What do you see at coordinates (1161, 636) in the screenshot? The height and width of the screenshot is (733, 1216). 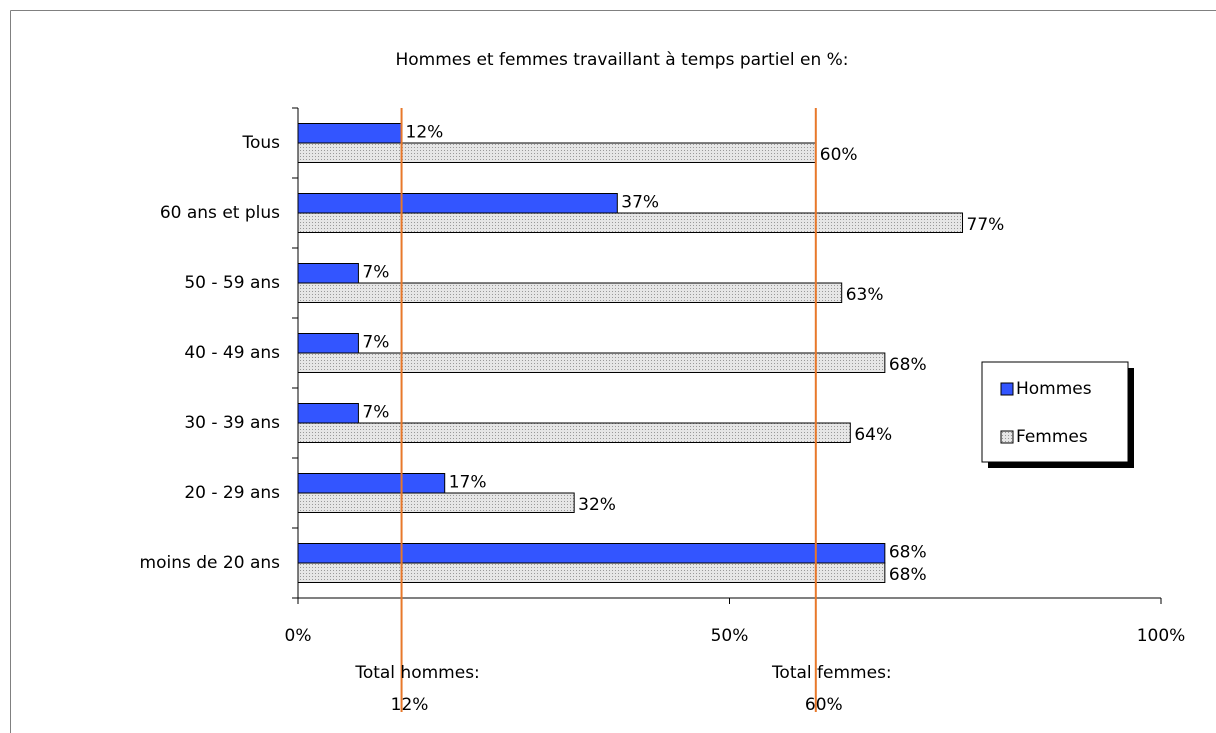 I see `x-tick-label: 100%` at bounding box center [1161, 636].